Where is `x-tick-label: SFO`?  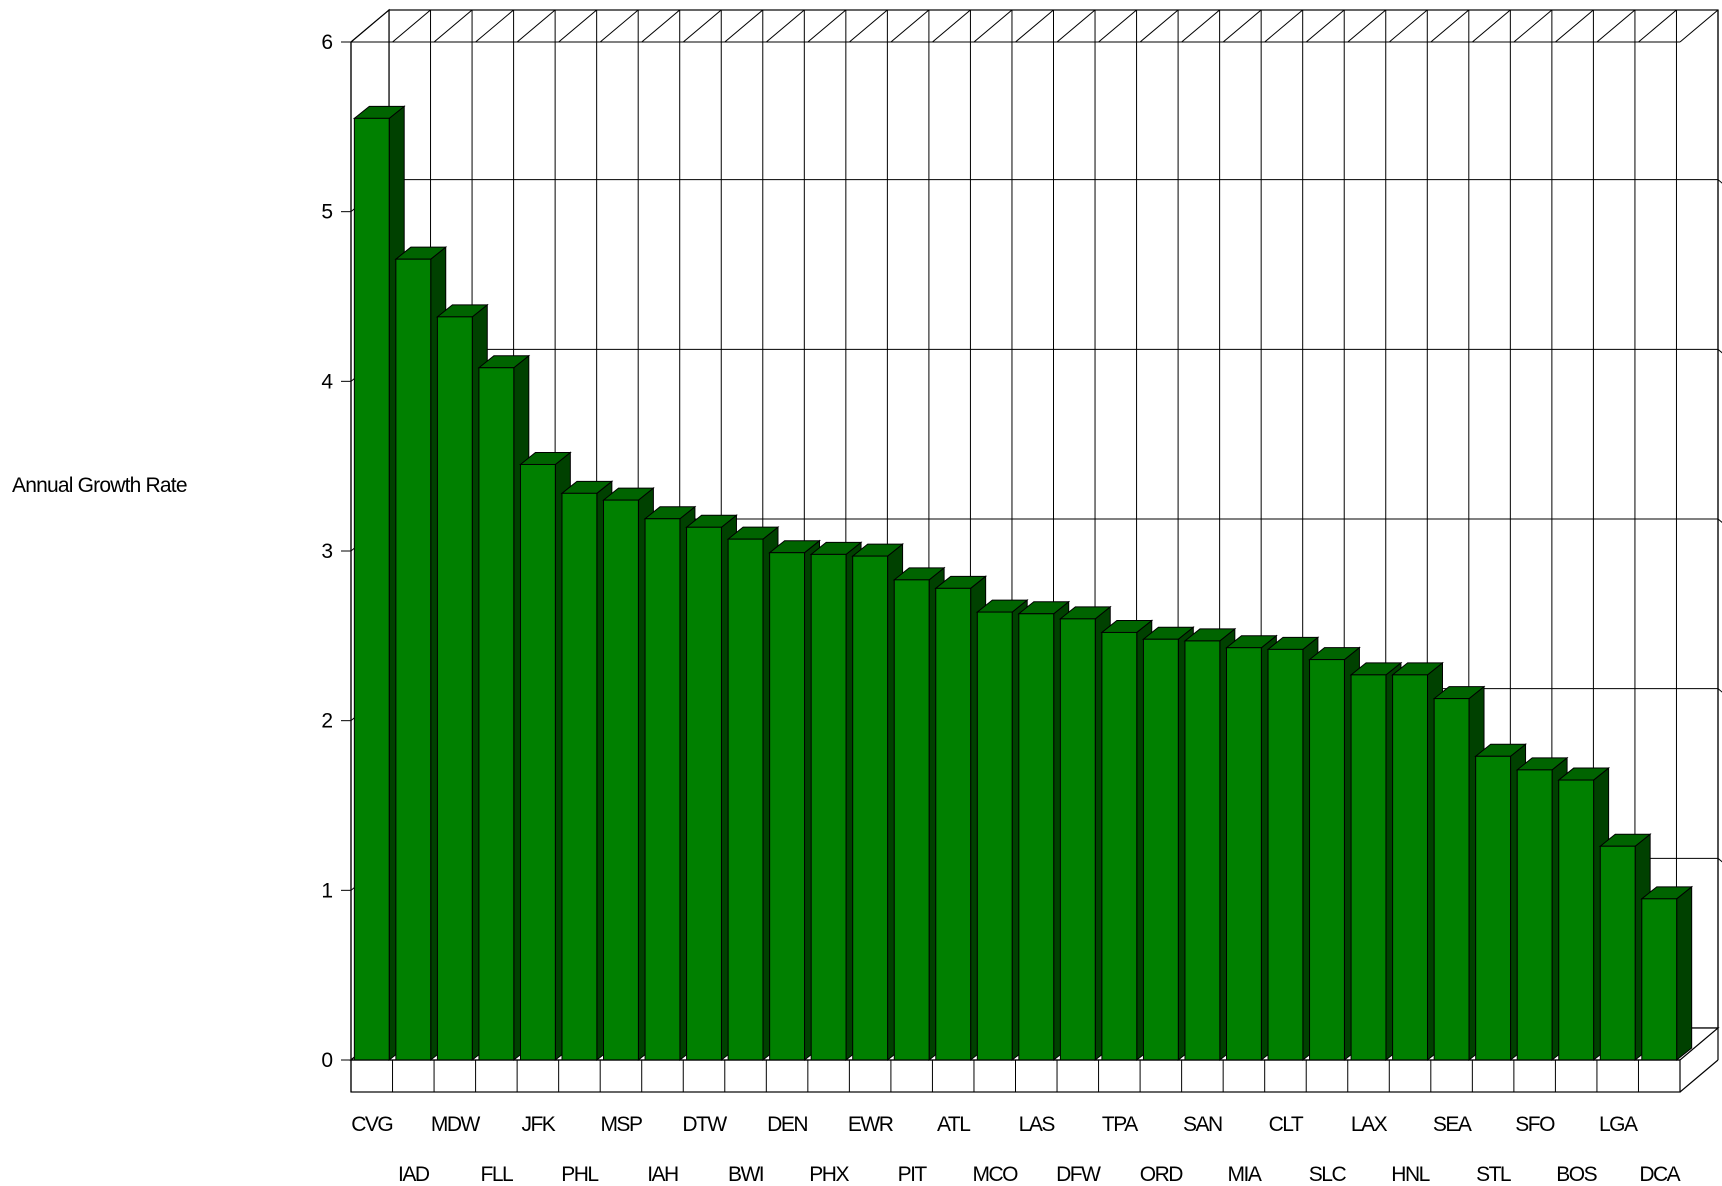 x-tick-label: SFO is located at coordinates (1535, 1124).